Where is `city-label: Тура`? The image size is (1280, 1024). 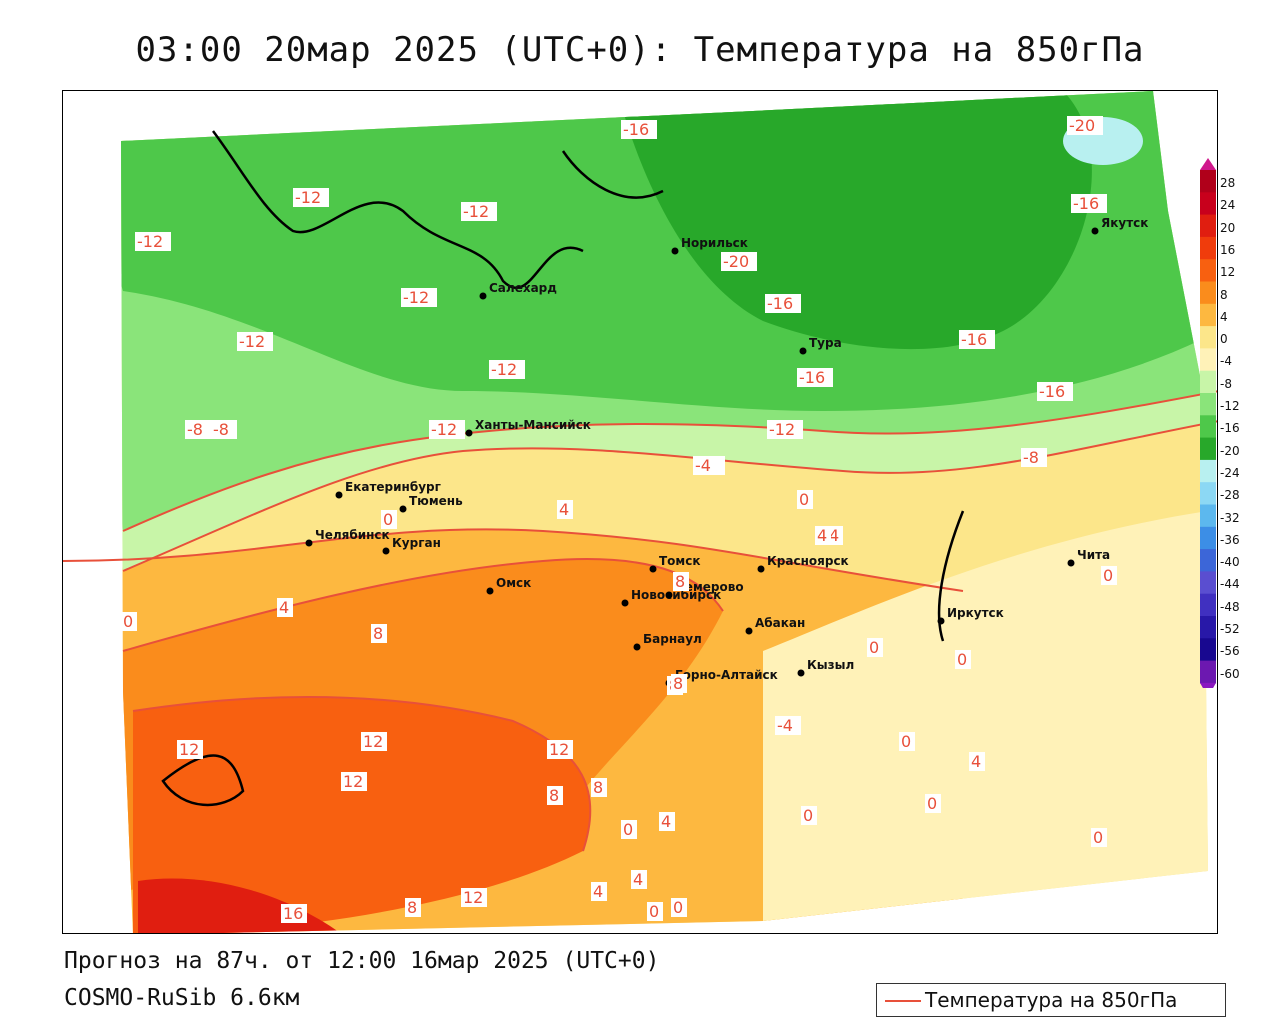
city-label: Тура is located at coordinates (825, 343).